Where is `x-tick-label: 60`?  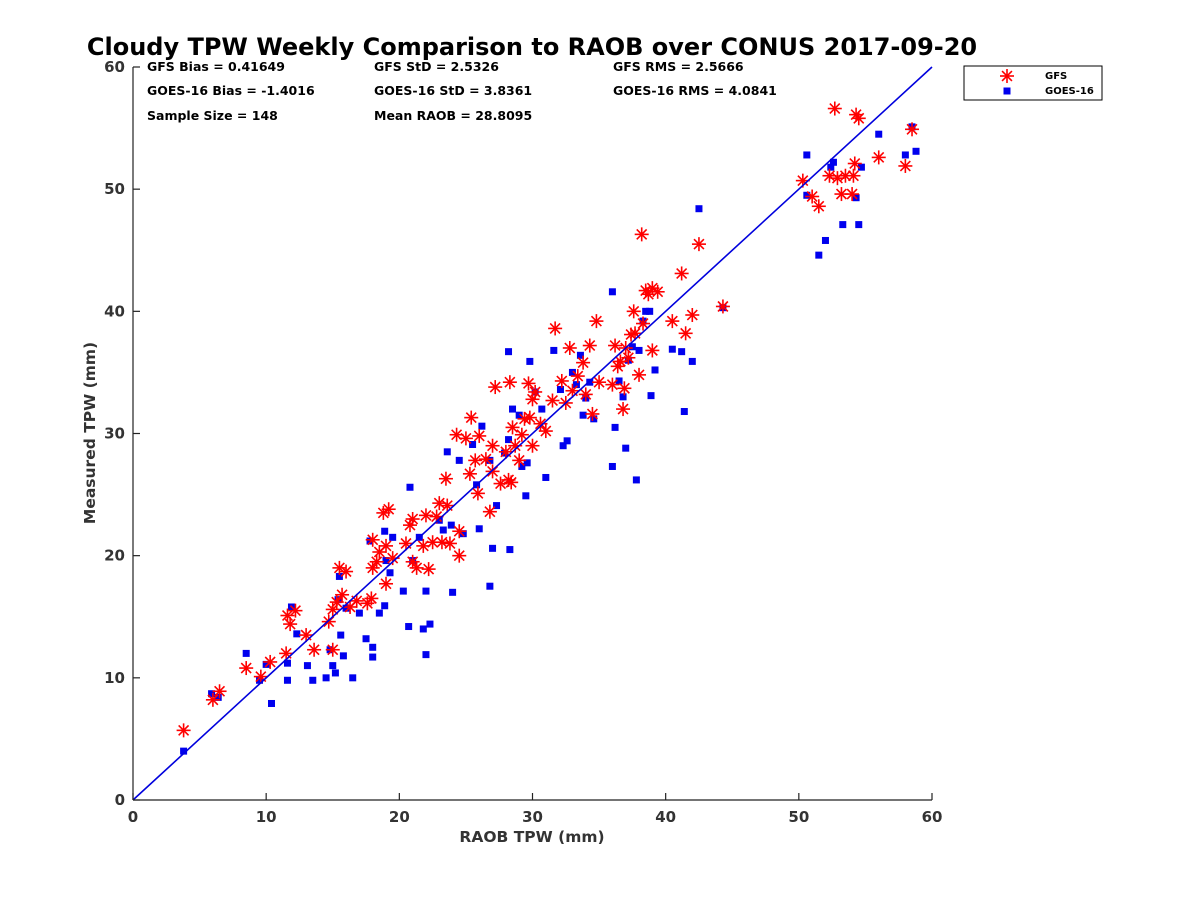 x-tick-label: 60 is located at coordinates (932, 817).